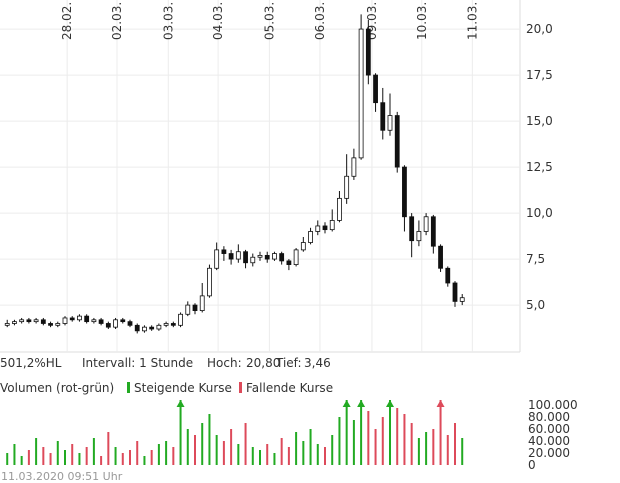 The width and height of the screenshot is (620, 483). What do you see at coordinates (549, 441) in the screenshot?
I see `volume-tick-label: 40.000` at bounding box center [549, 441].